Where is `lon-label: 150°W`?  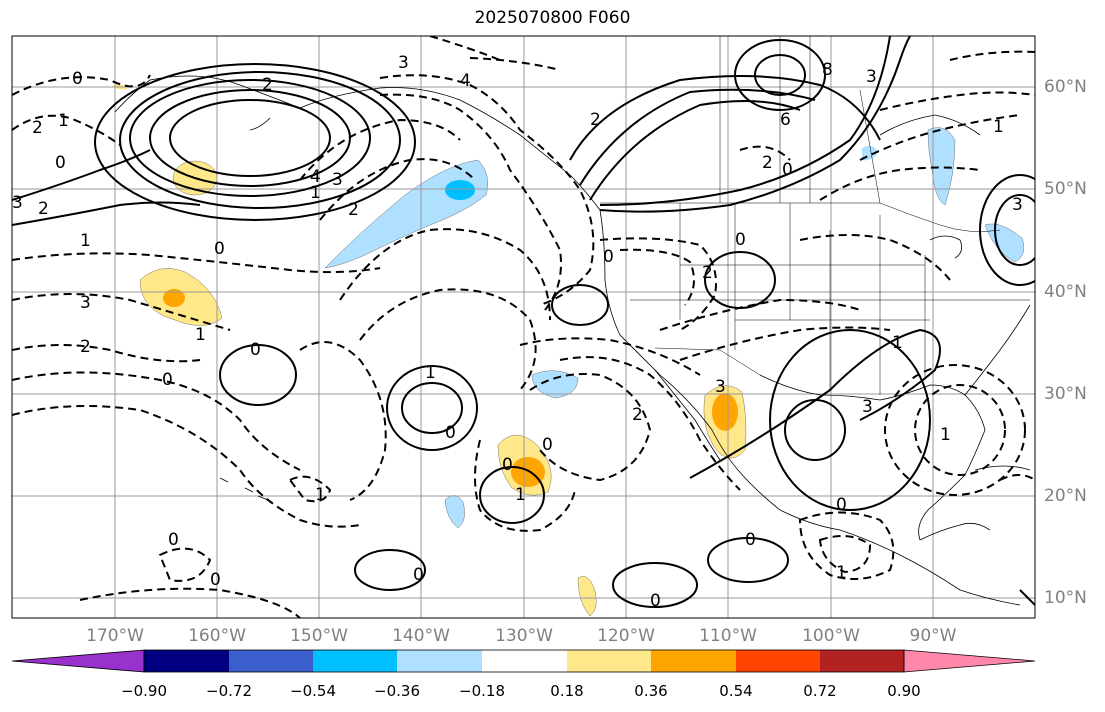 lon-label: 150°W is located at coordinates (319, 636).